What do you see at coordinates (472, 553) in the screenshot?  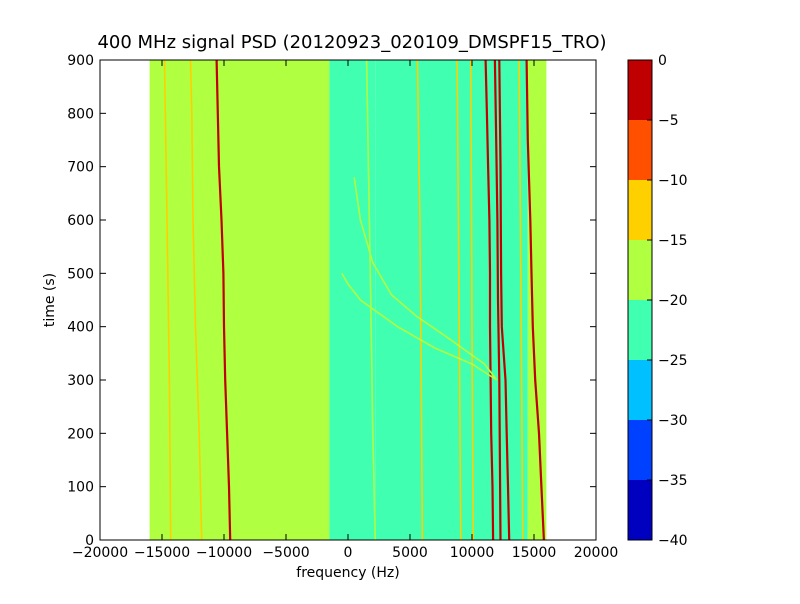 I see `x-tick-label: 10000` at bounding box center [472, 553].